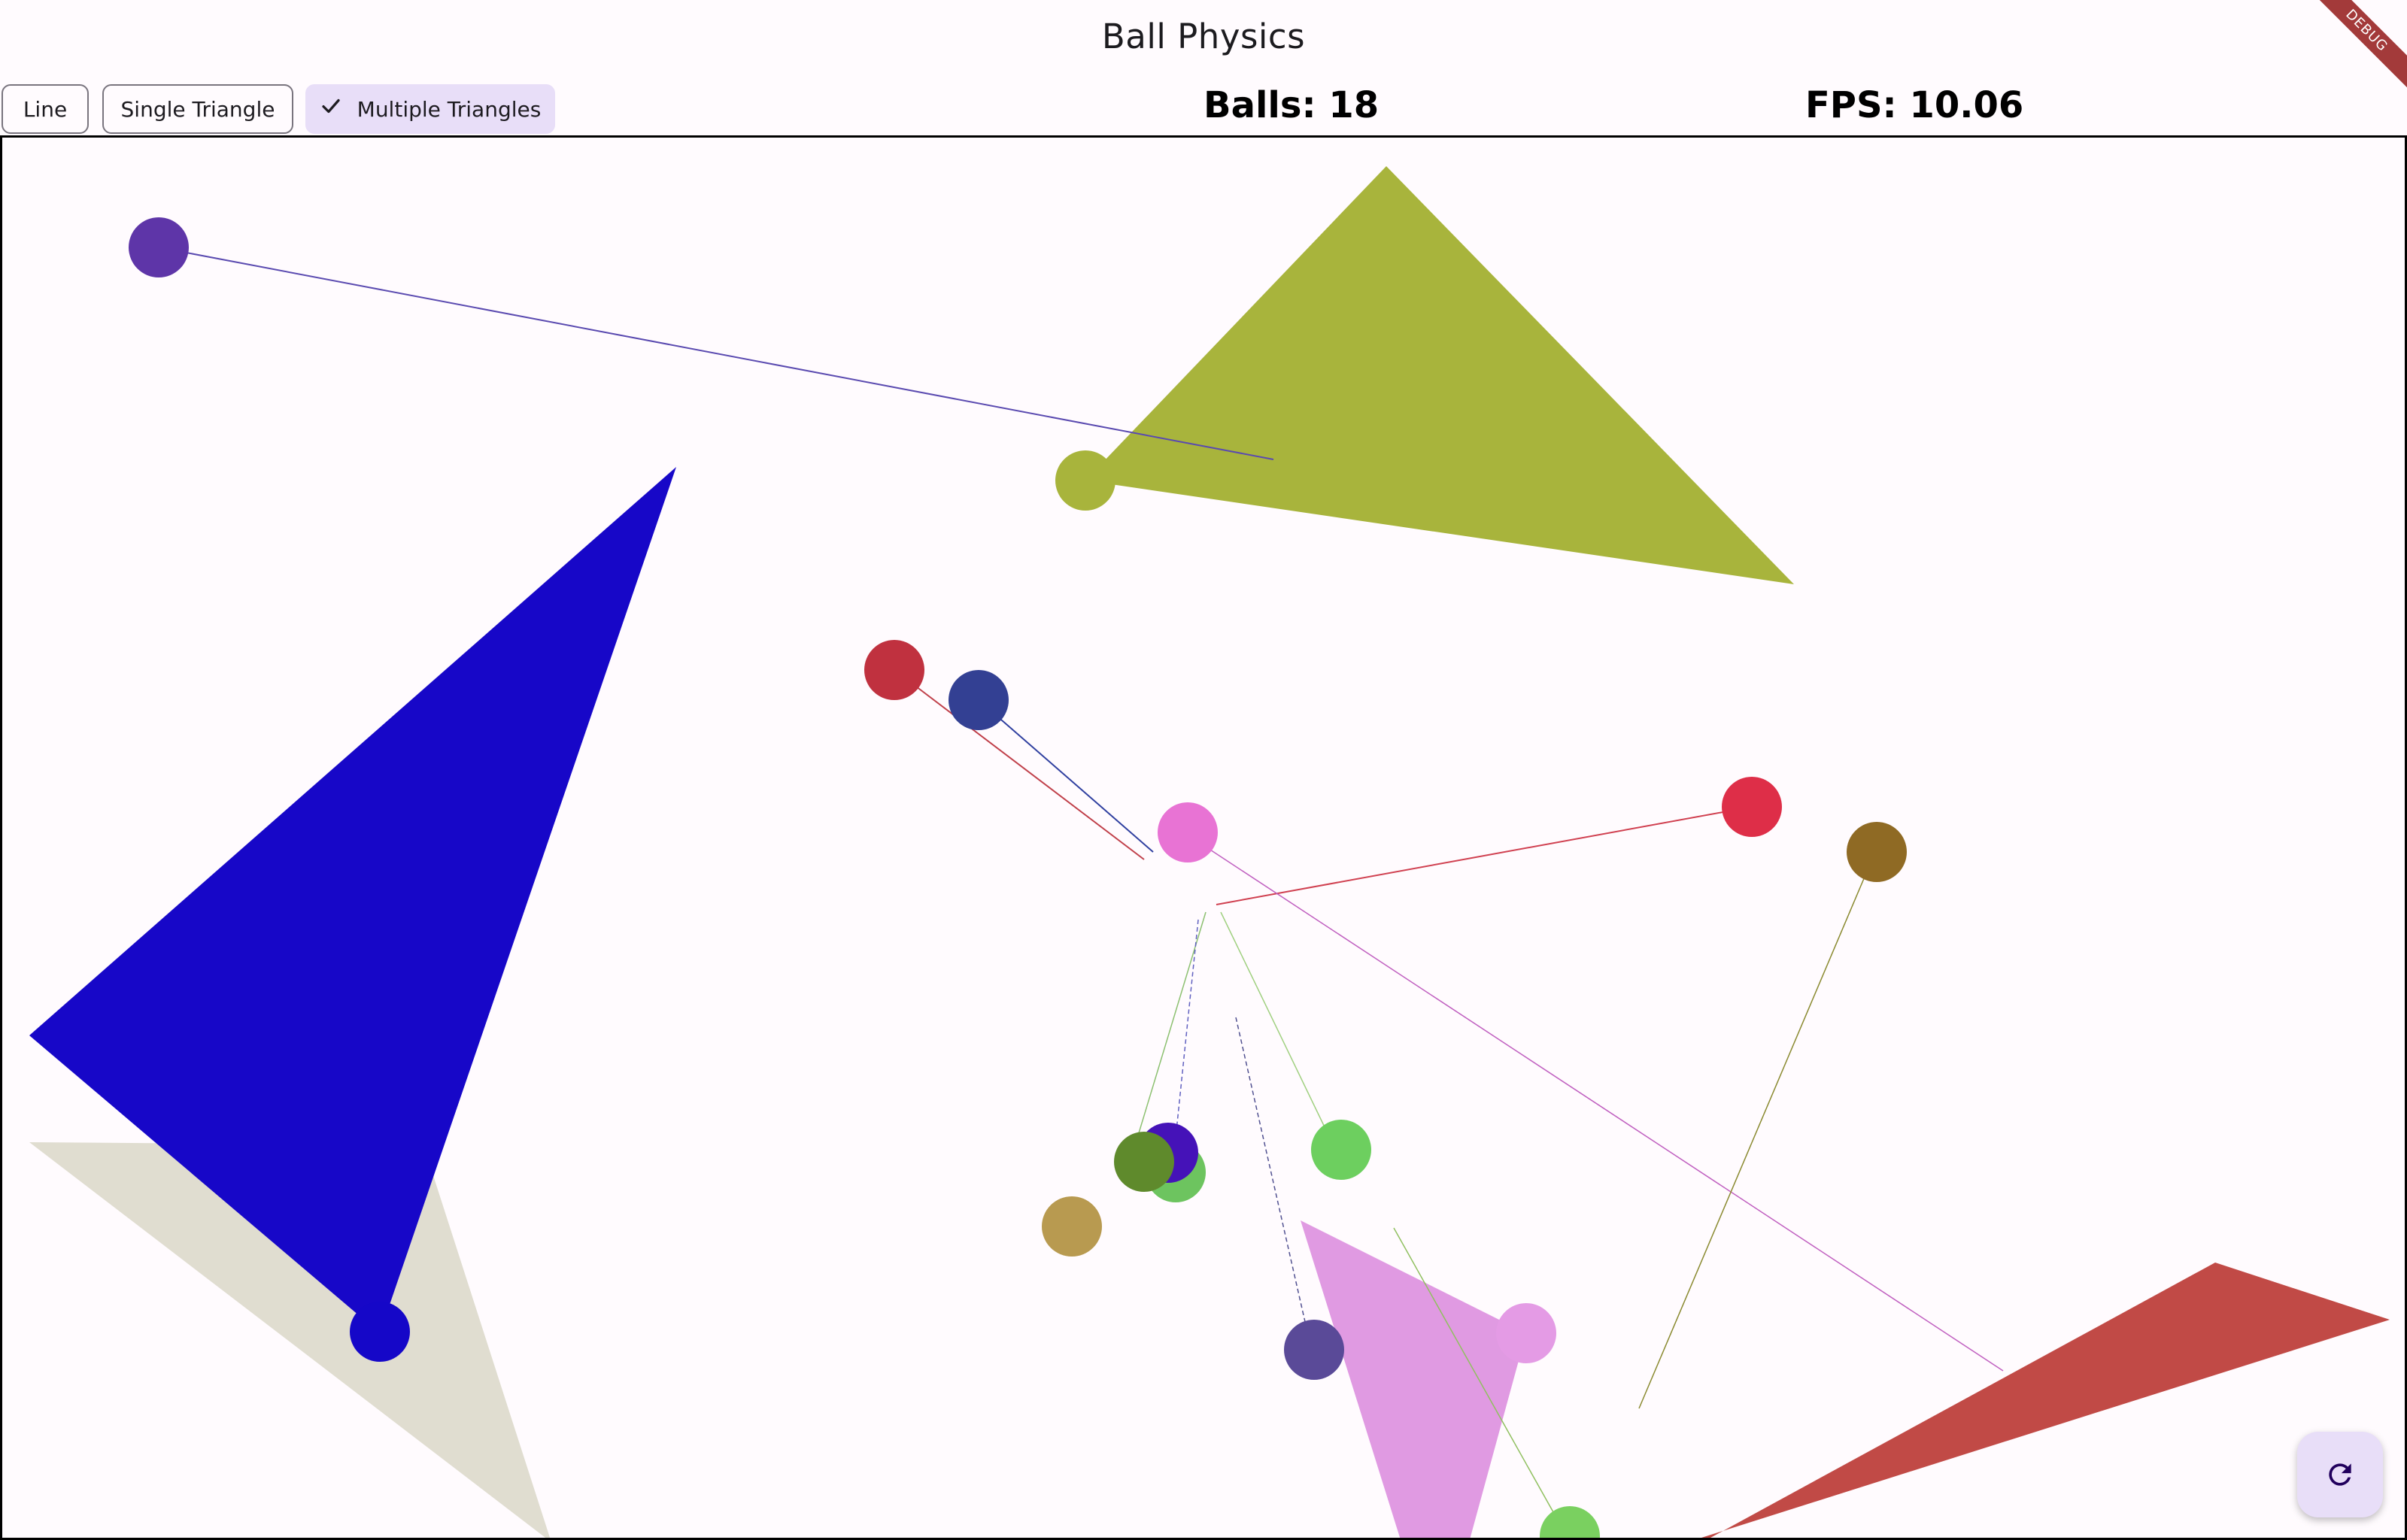  I want to click on check-icon, so click(331, 109).